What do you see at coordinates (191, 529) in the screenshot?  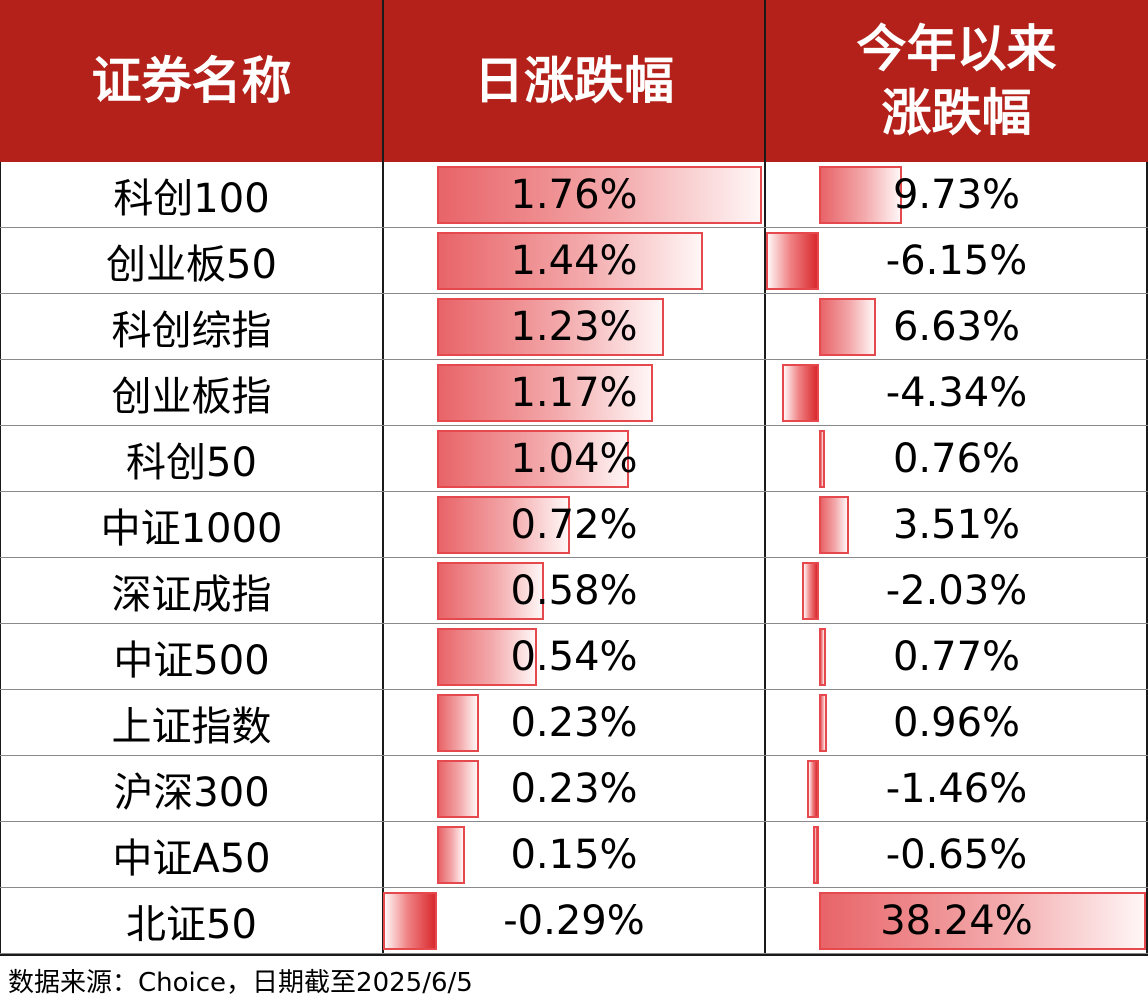 I see `row-name: 中证1000` at bounding box center [191, 529].